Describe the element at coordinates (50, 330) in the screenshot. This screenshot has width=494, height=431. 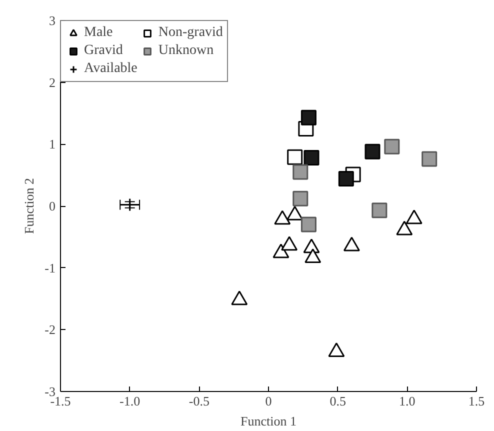
I see `y-tick-label: -2` at that location.